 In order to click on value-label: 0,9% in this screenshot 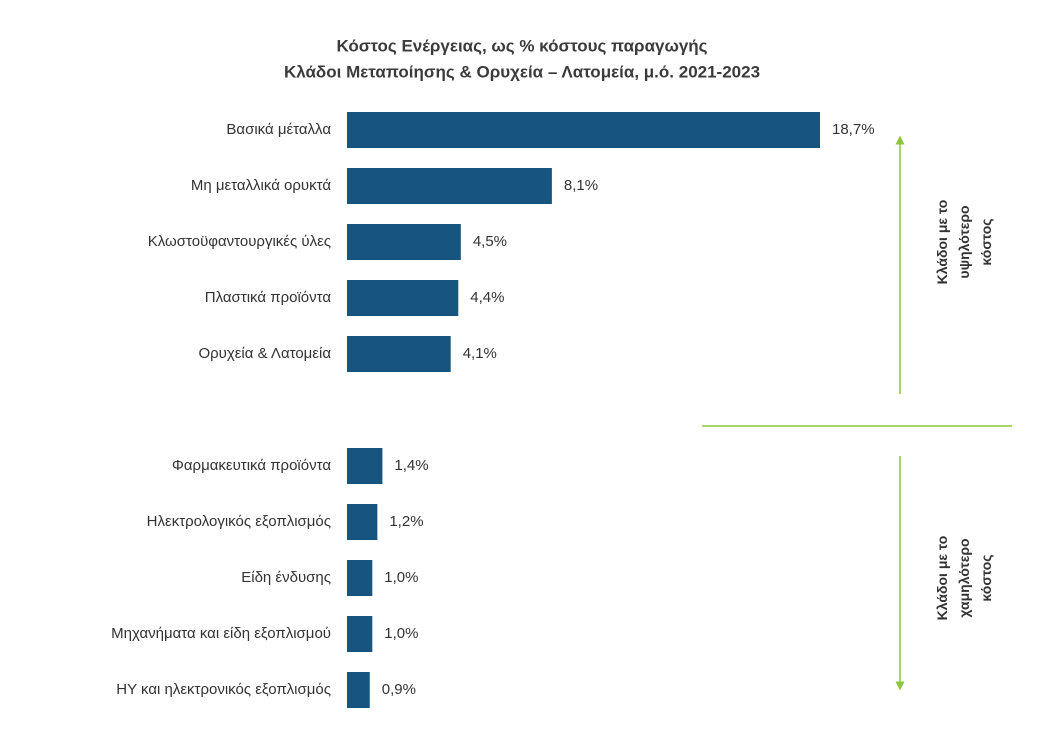, I will do `click(399, 689)`.